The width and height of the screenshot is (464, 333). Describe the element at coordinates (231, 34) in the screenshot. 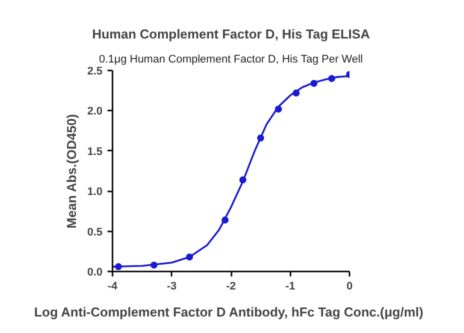

I see `chart-title: Human Complement Factor D, His Tag ELISA` at that location.